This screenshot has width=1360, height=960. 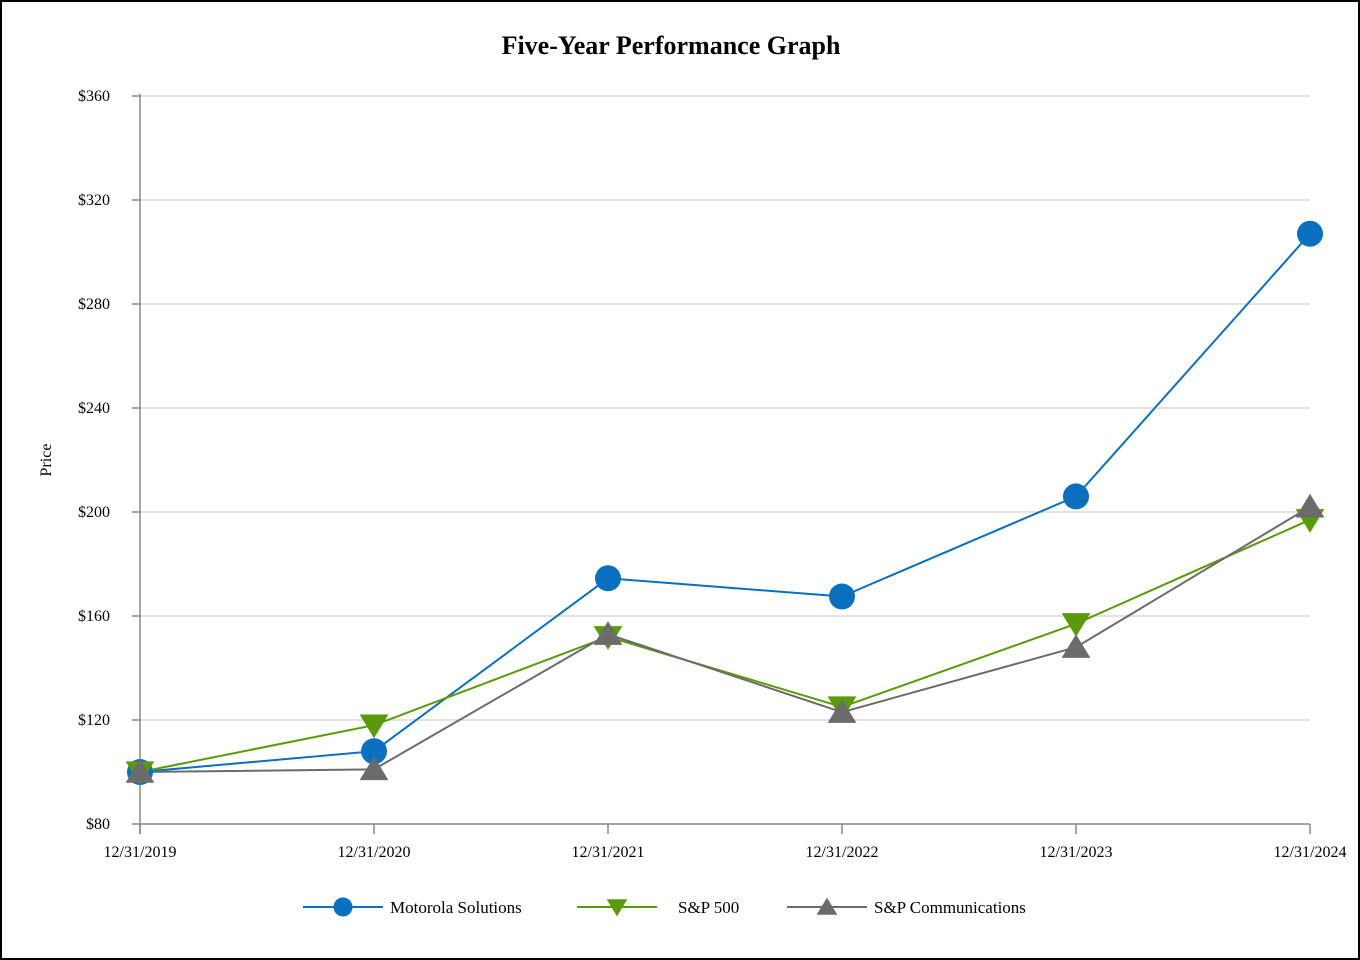 I want to click on y-tick-label: $360, so click(x=94, y=96).